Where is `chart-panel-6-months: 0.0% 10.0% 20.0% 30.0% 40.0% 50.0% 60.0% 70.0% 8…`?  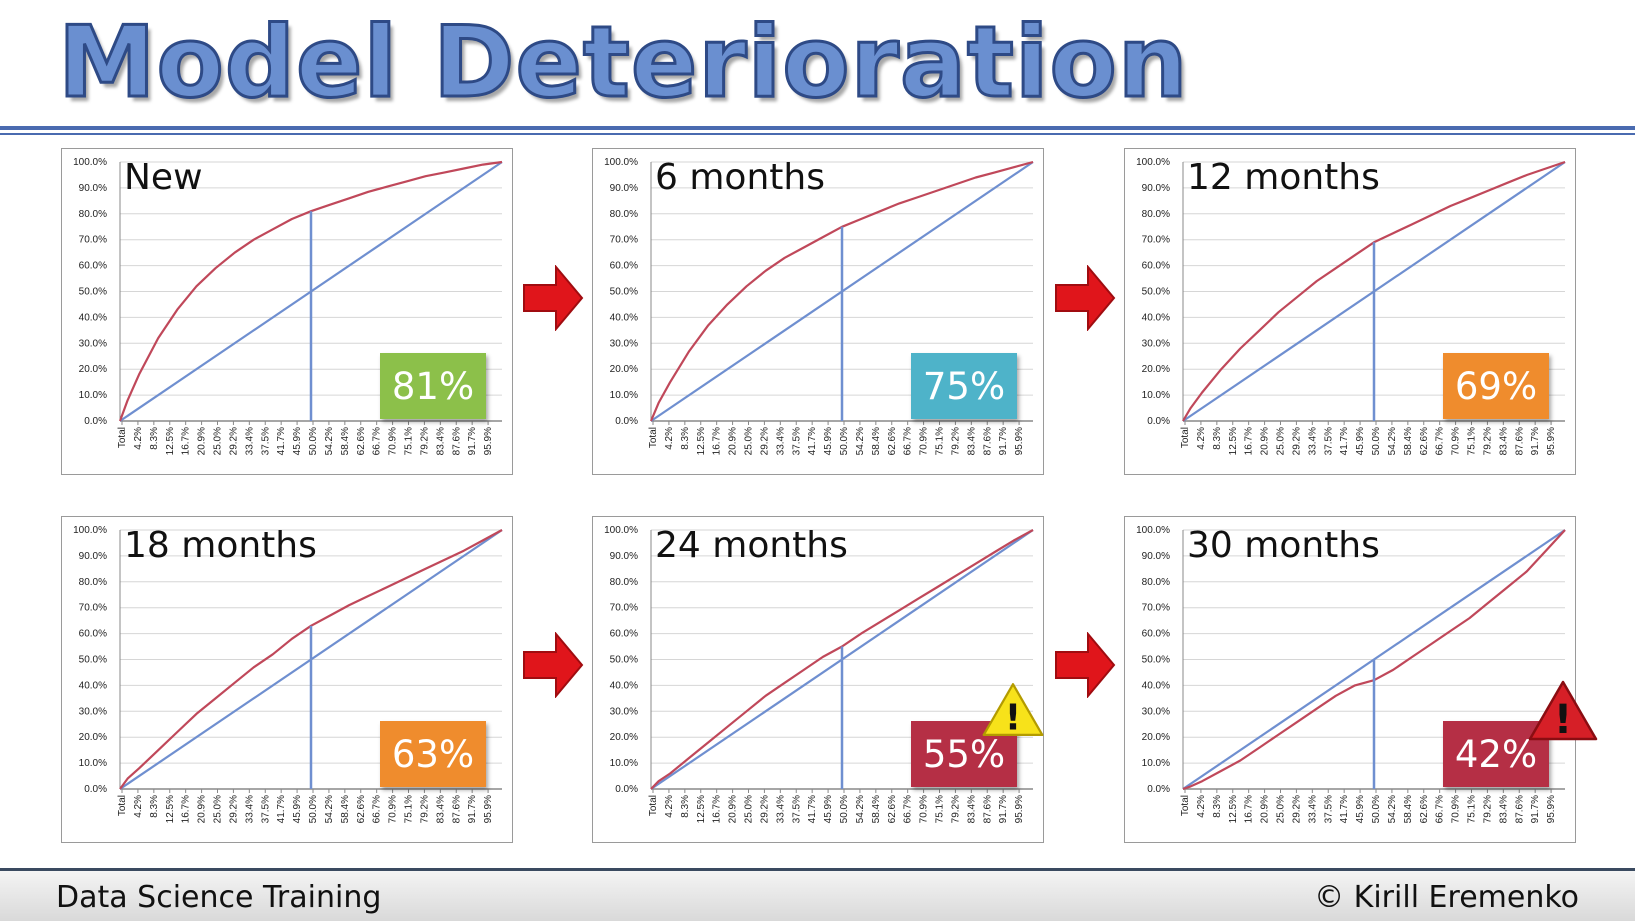 chart-panel-6-months: 0.0% 10.0% 20.0% 30.0% 40.0% 50.0% 60.0% 70.0% 8… is located at coordinates (818, 311).